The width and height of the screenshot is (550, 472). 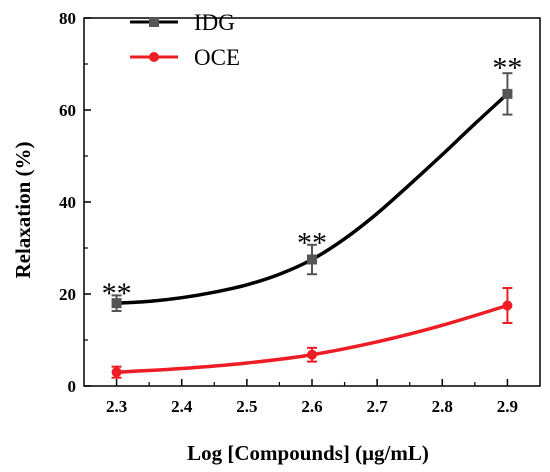 I want to click on x-tick-label: 2.4, so click(x=182, y=406).